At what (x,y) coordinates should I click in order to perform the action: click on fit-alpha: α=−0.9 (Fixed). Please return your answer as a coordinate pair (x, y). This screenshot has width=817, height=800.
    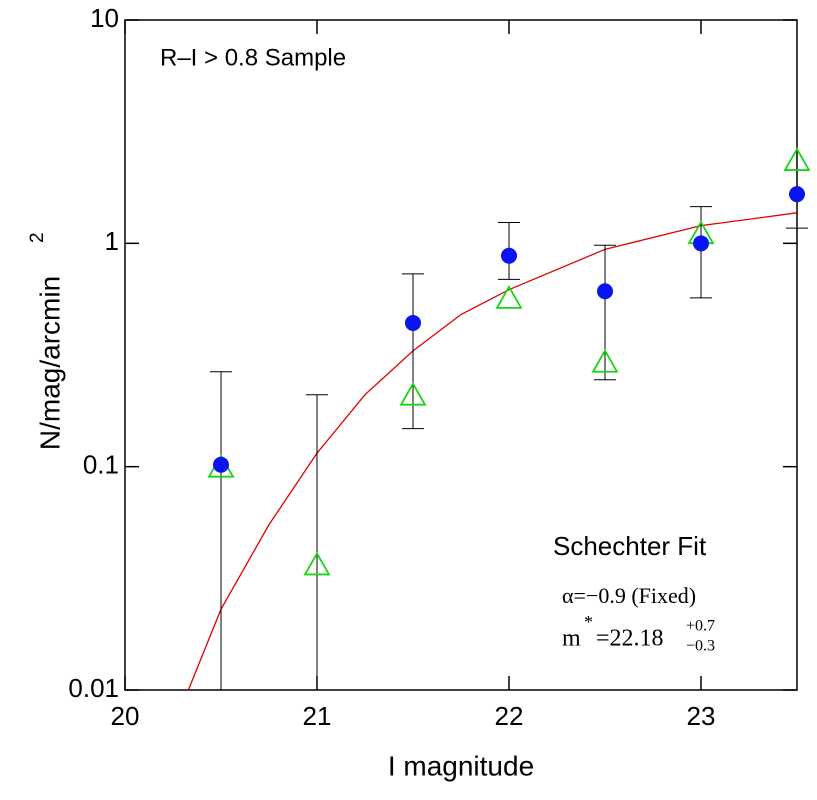
    Looking at the image, I should click on (629, 595).